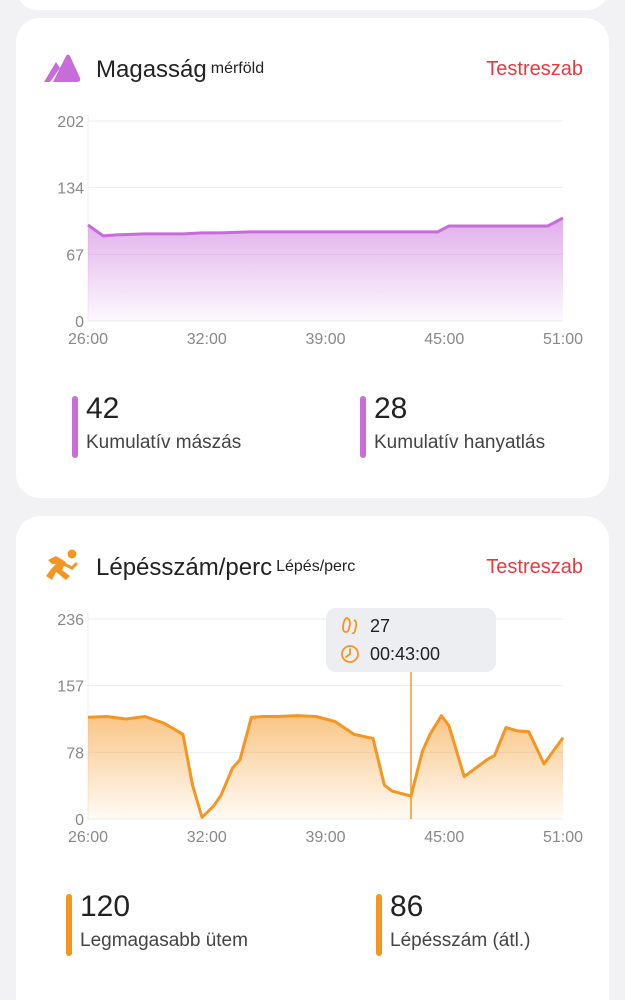 This screenshot has height=1000, width=625. I want to click on y-tick-label: 157, so click(70, 687).